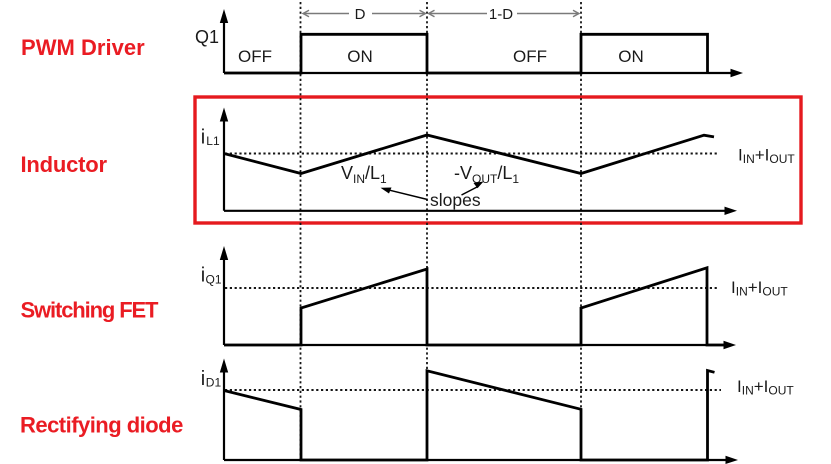 The image size is (831, 464). Describe the element at coordinates (101, 425) in the screenshot. I see `svg-text: Rectifying diode` at that location.